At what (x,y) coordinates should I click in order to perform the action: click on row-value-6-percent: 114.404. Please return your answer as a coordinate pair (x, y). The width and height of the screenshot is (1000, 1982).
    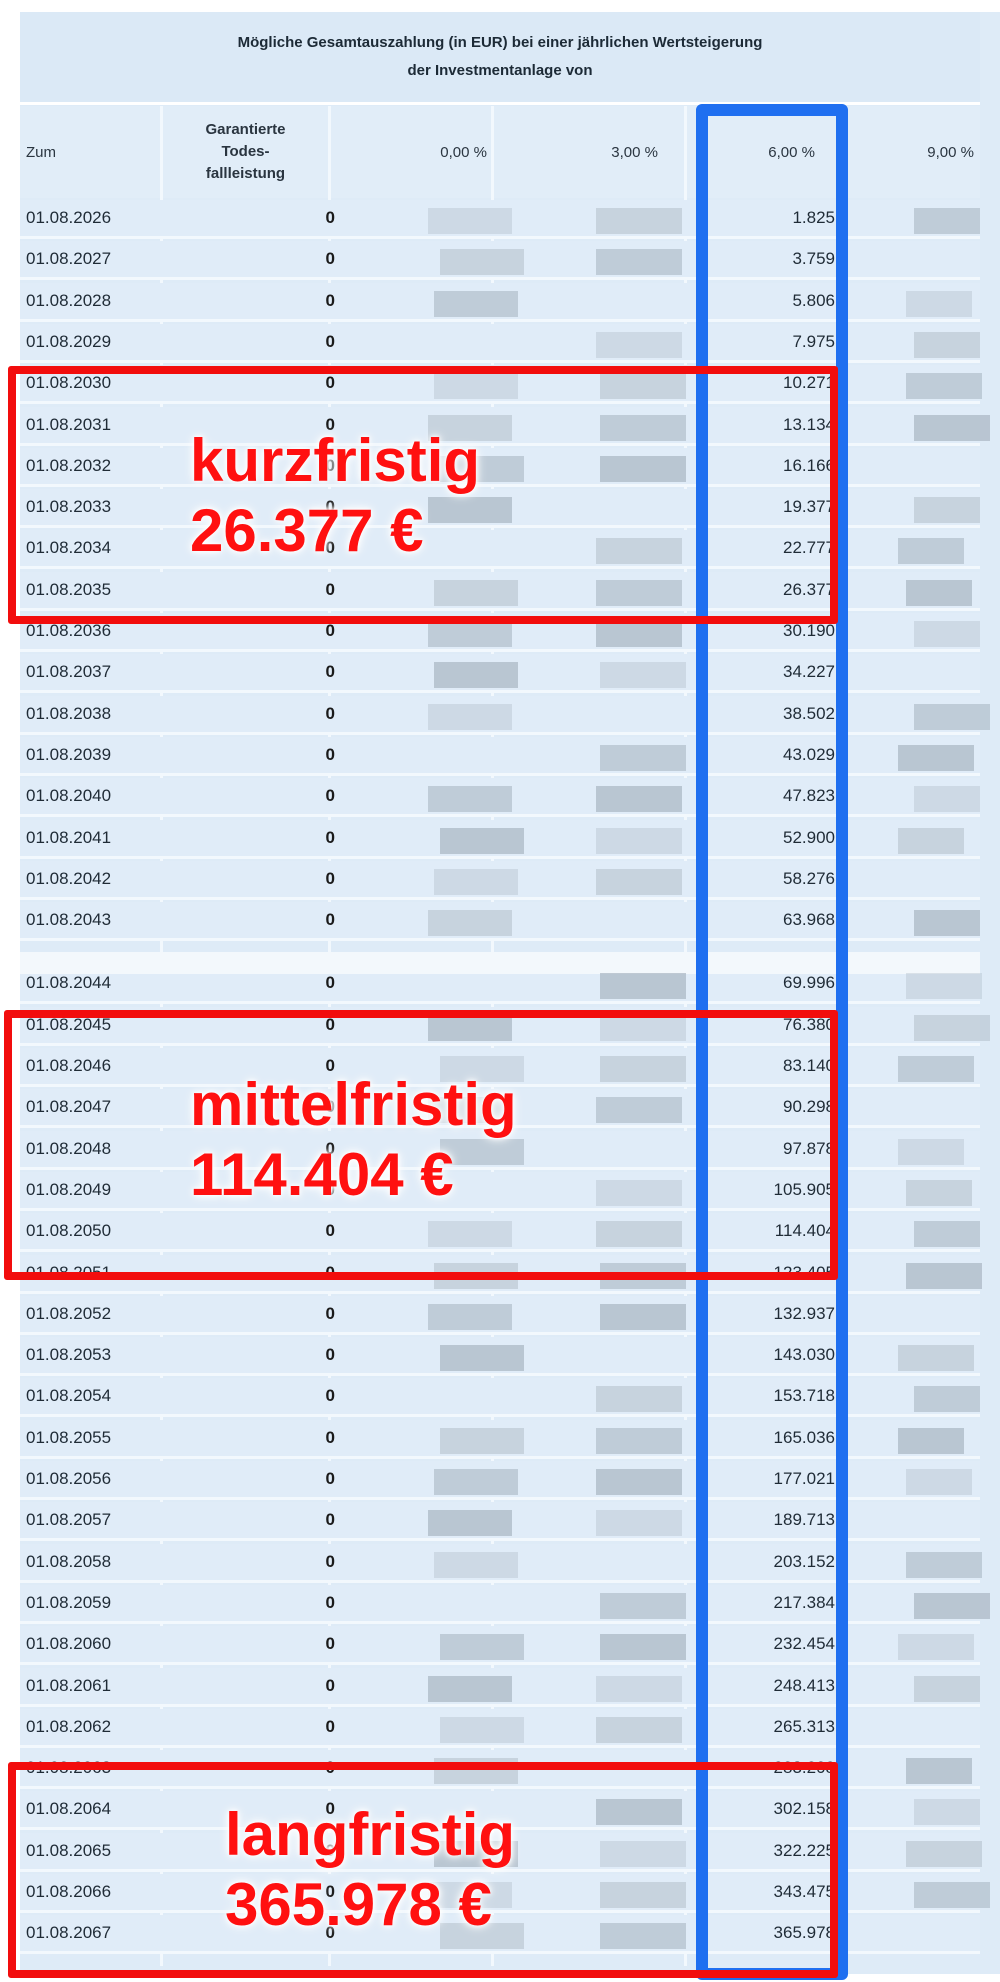
    Looking at the image, I should click on (804, 1231).